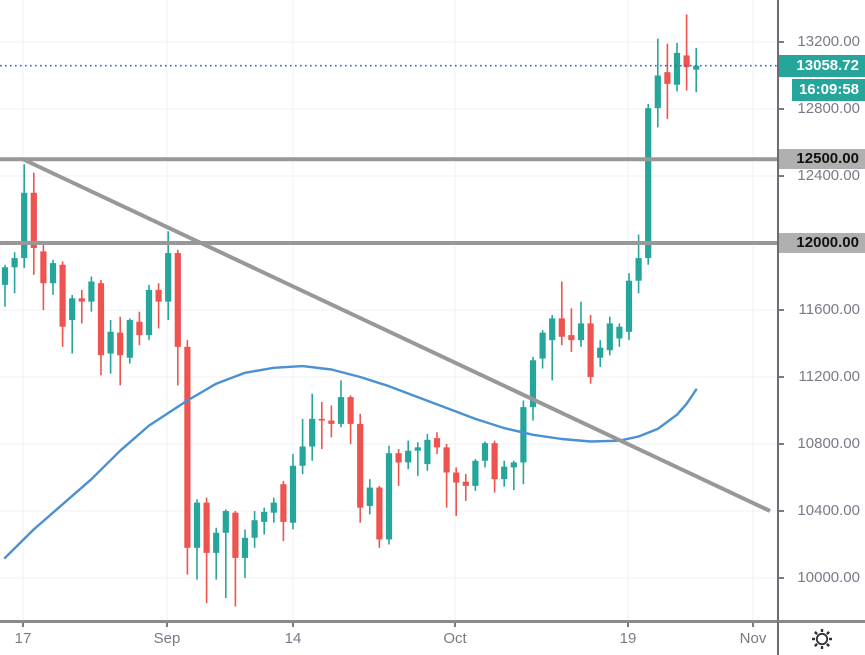  What do you see at coordinates (828, 510) in the screenshot?
I see `price-tick-label: 10400.00` at bounding box center [828, 510].